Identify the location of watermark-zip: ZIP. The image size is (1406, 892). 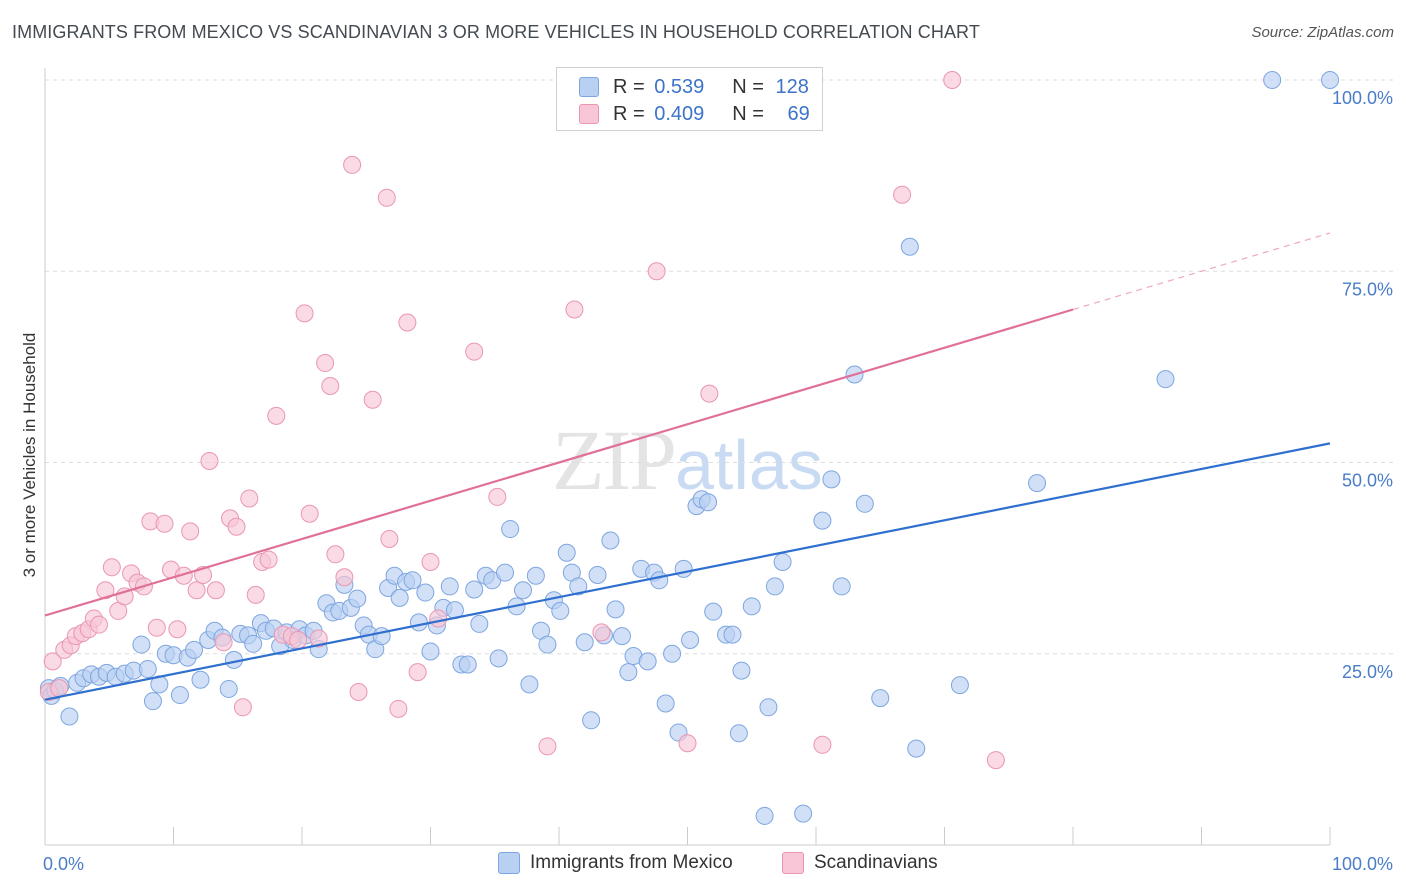
(614, 460).